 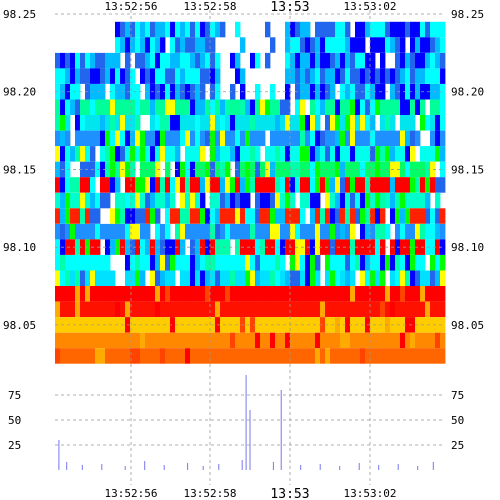 What do you see at coordinates (210, 493) in the screenshot?
I see `x-tick-label-bottom: 13:52:58` at bounding box center [210, 493].